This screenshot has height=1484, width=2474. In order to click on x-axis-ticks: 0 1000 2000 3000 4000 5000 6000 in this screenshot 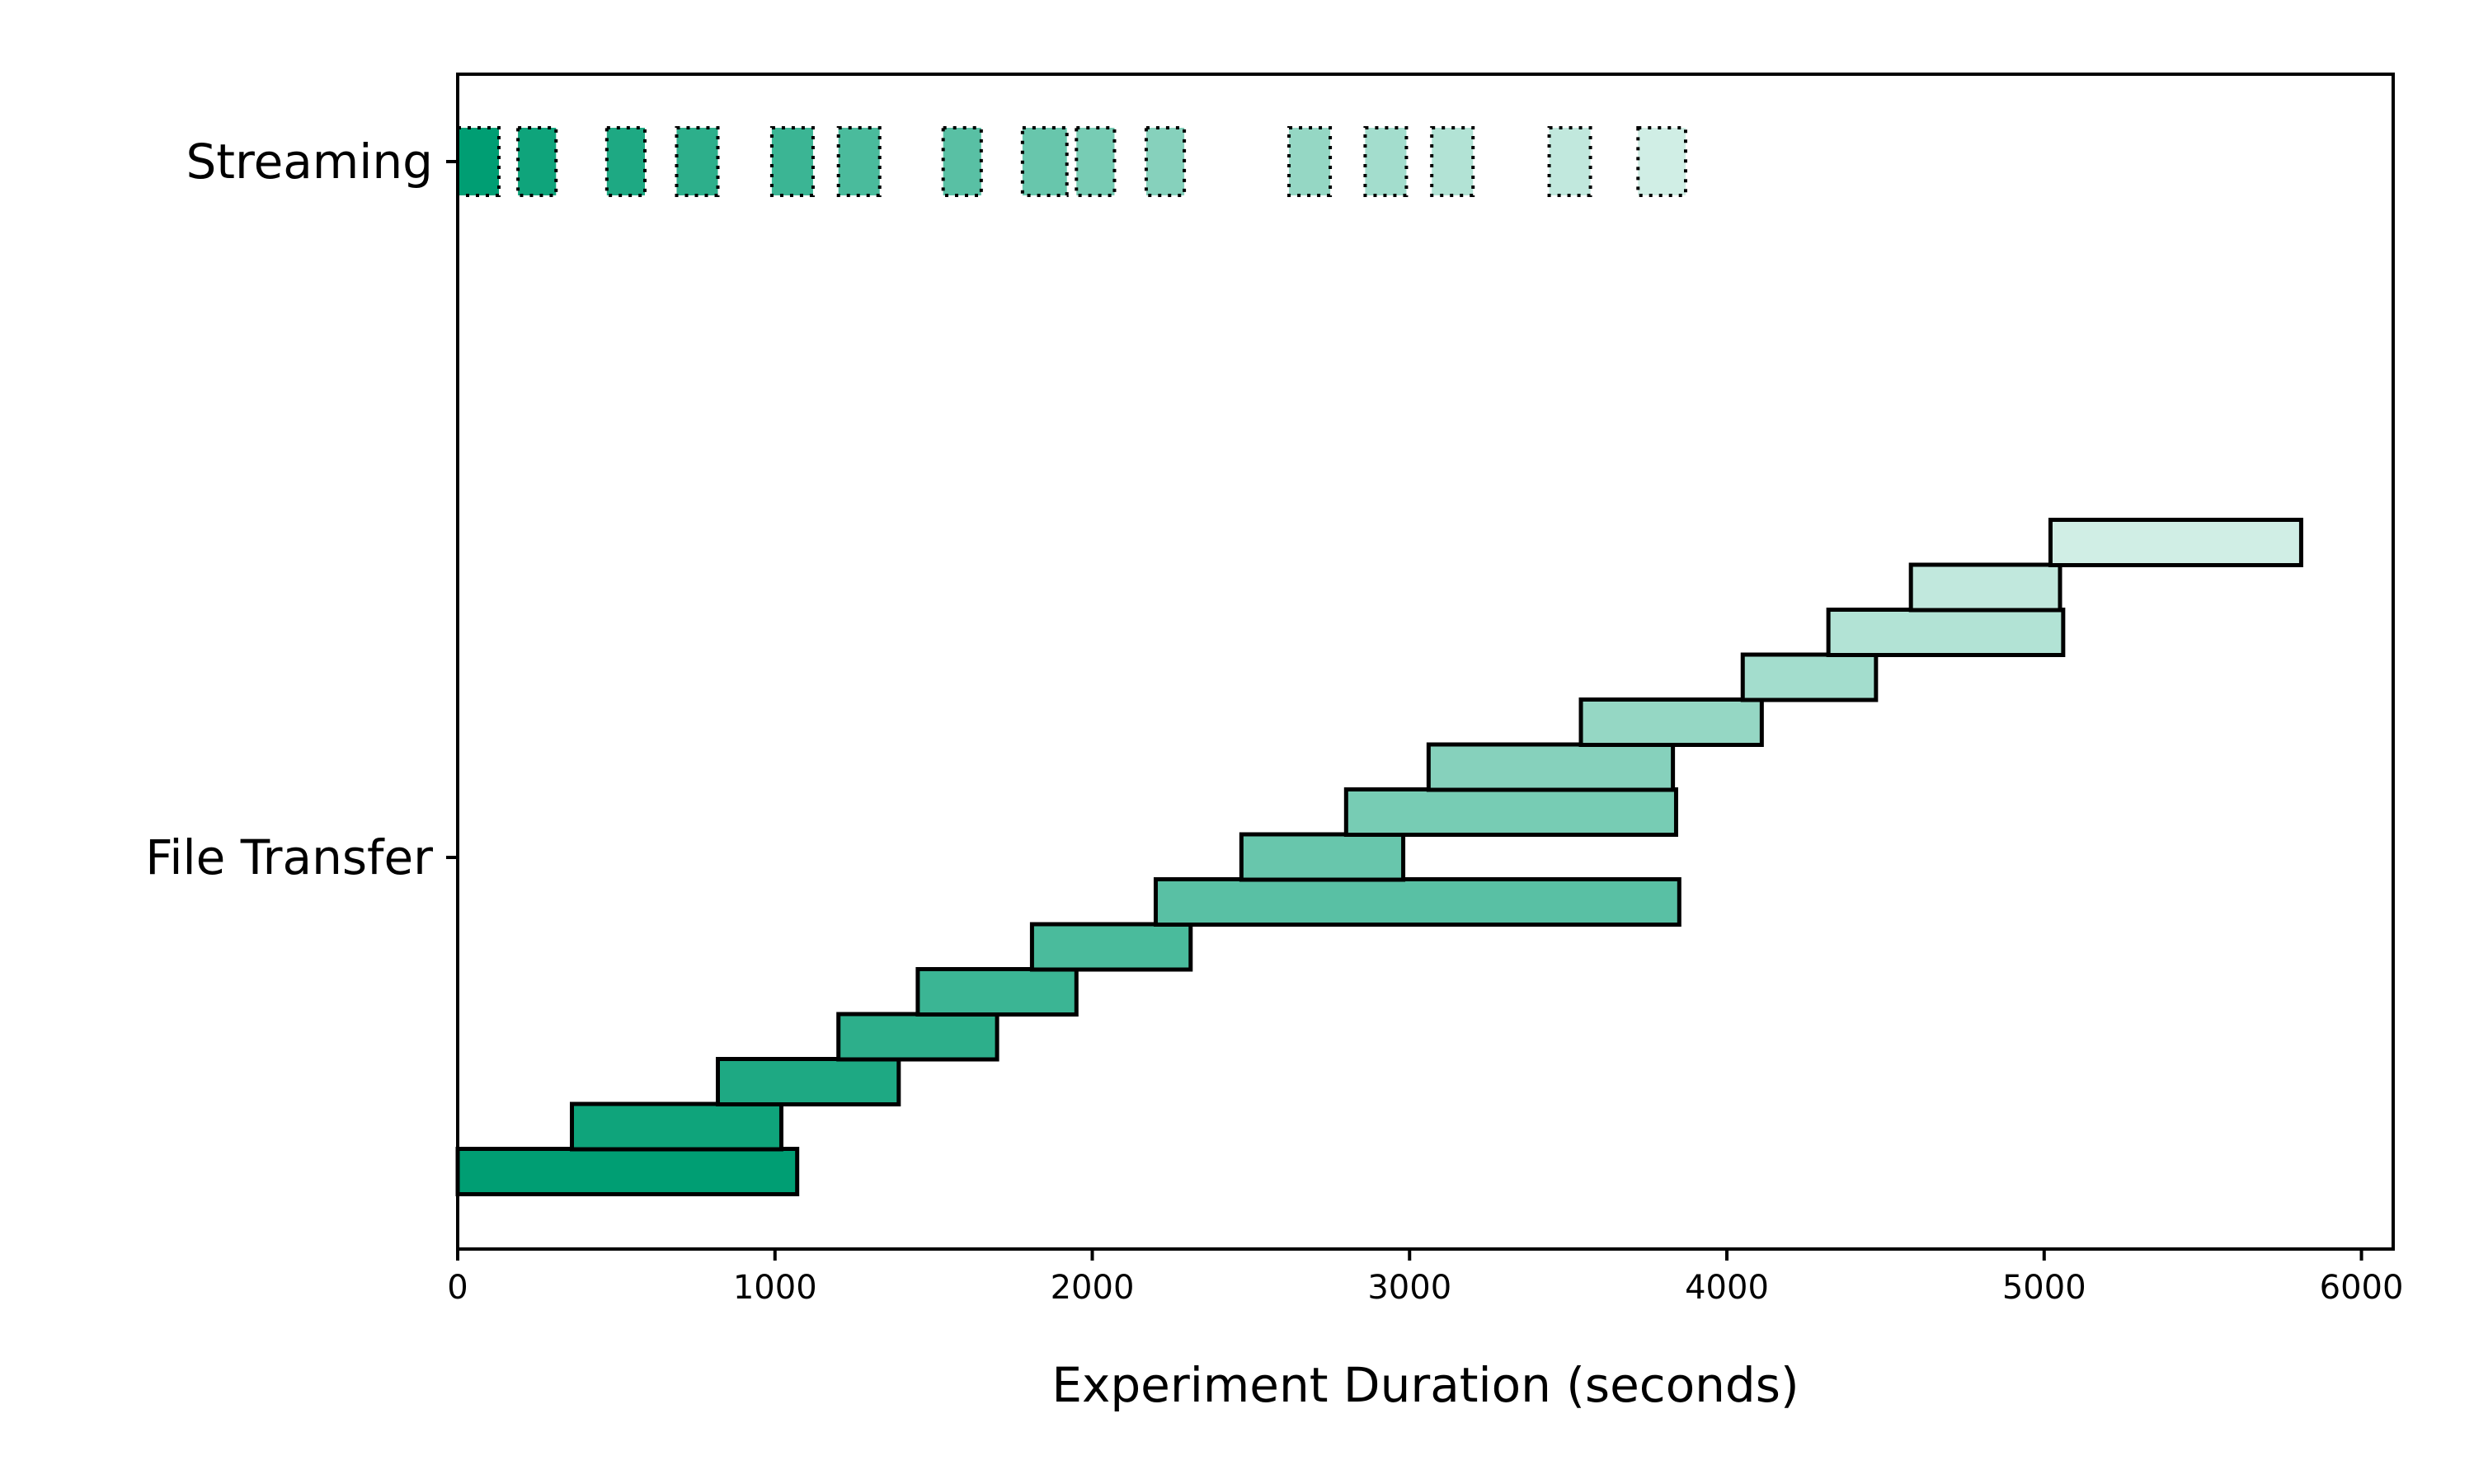, I will do `click(1425, 1278)`.